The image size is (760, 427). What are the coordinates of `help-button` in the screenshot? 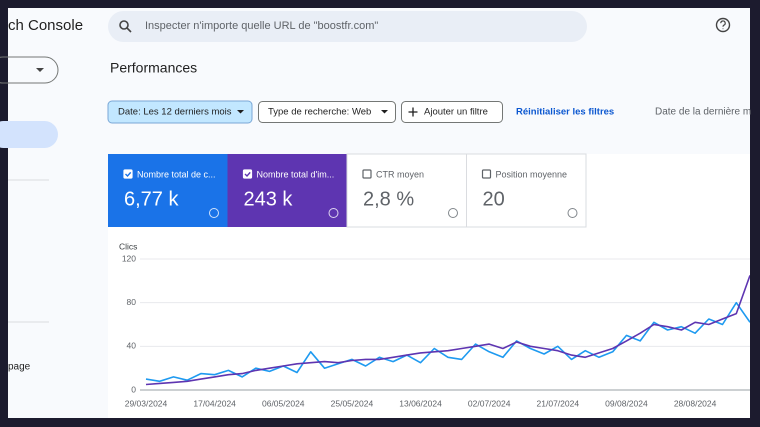 It's located at (723, 25).